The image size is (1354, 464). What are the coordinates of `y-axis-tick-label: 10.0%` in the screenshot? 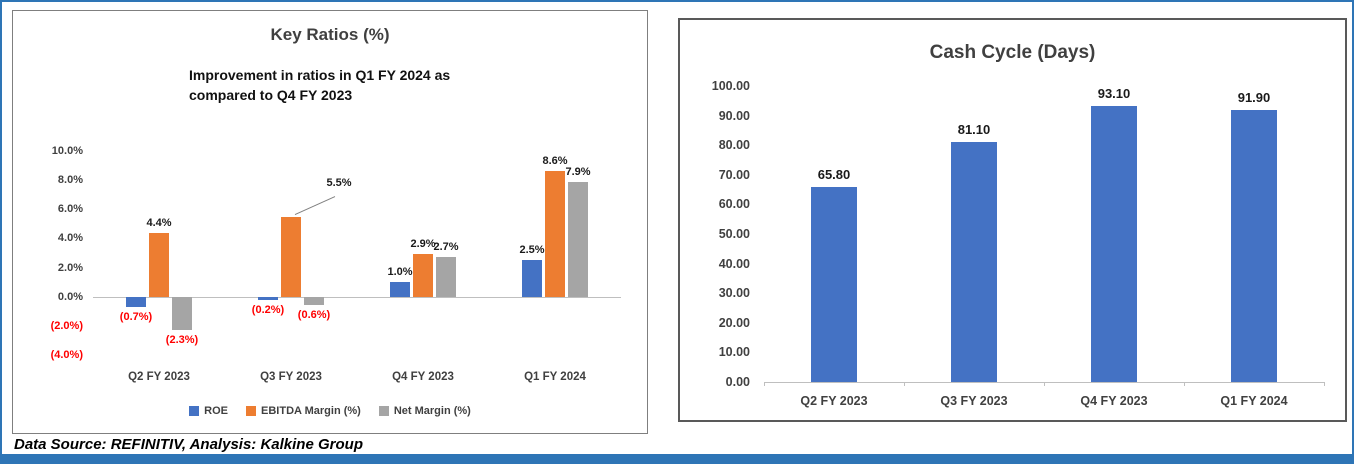 It's located at (67, 151).